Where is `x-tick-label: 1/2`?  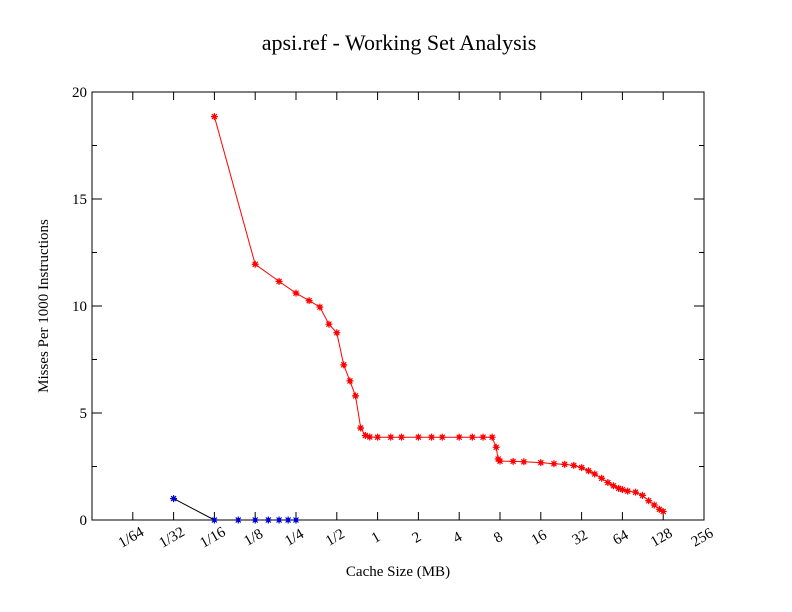
x-tick-label: 1/2 is located at coordinates (335, 537).